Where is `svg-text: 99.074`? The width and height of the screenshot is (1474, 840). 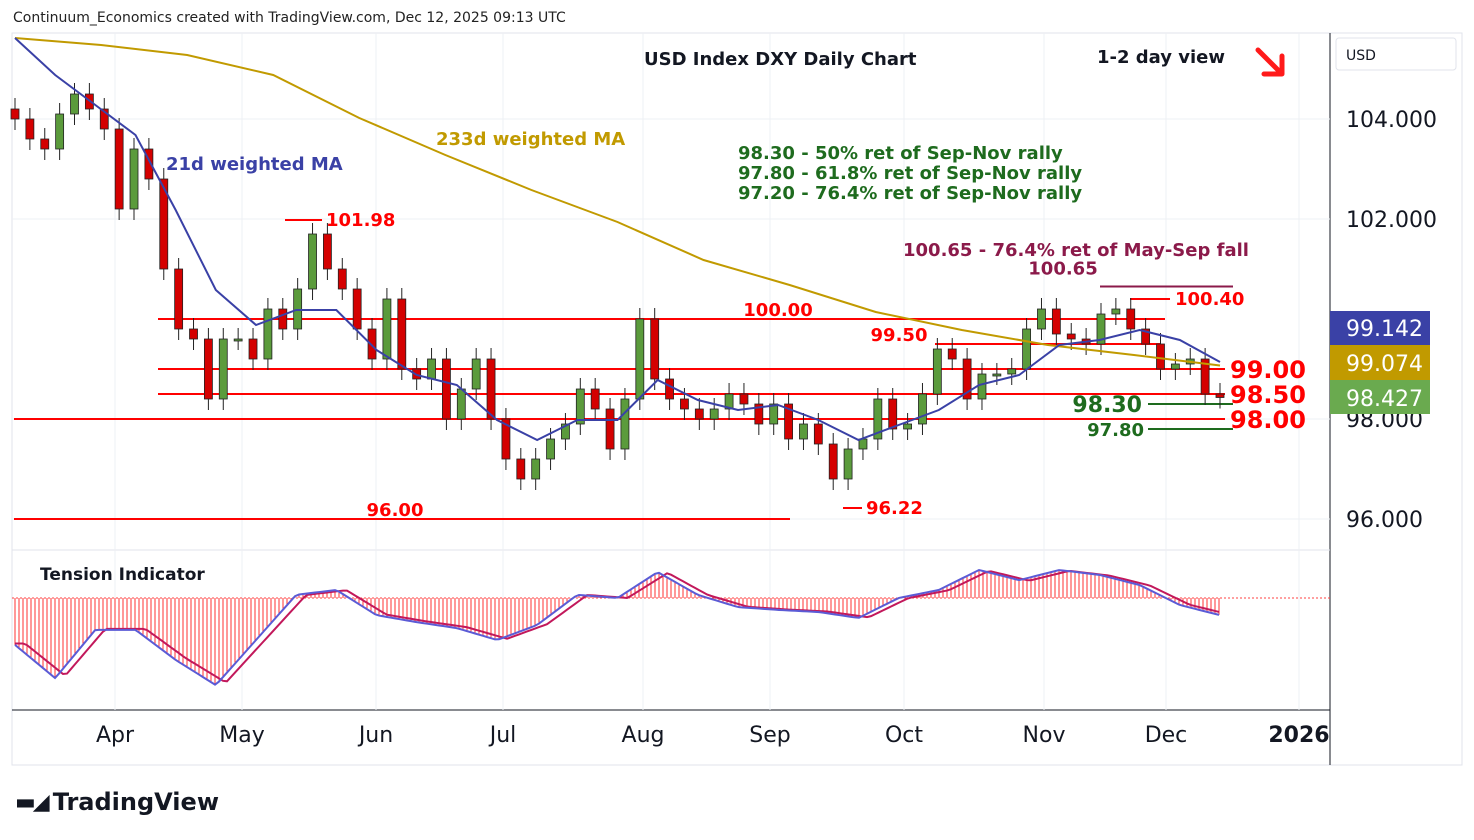
svg-text: 99.074 is located at coordinates (1384, 364).